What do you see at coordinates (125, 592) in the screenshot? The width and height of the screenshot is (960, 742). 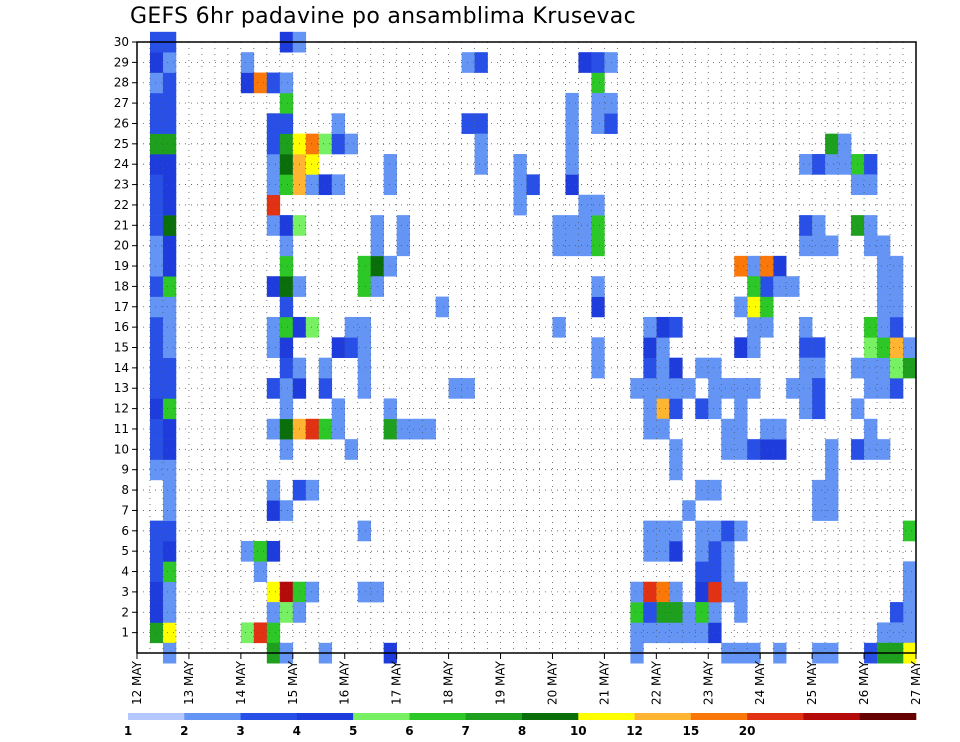 I see `y-tick-label: 3` at bounding box center [125, 592].